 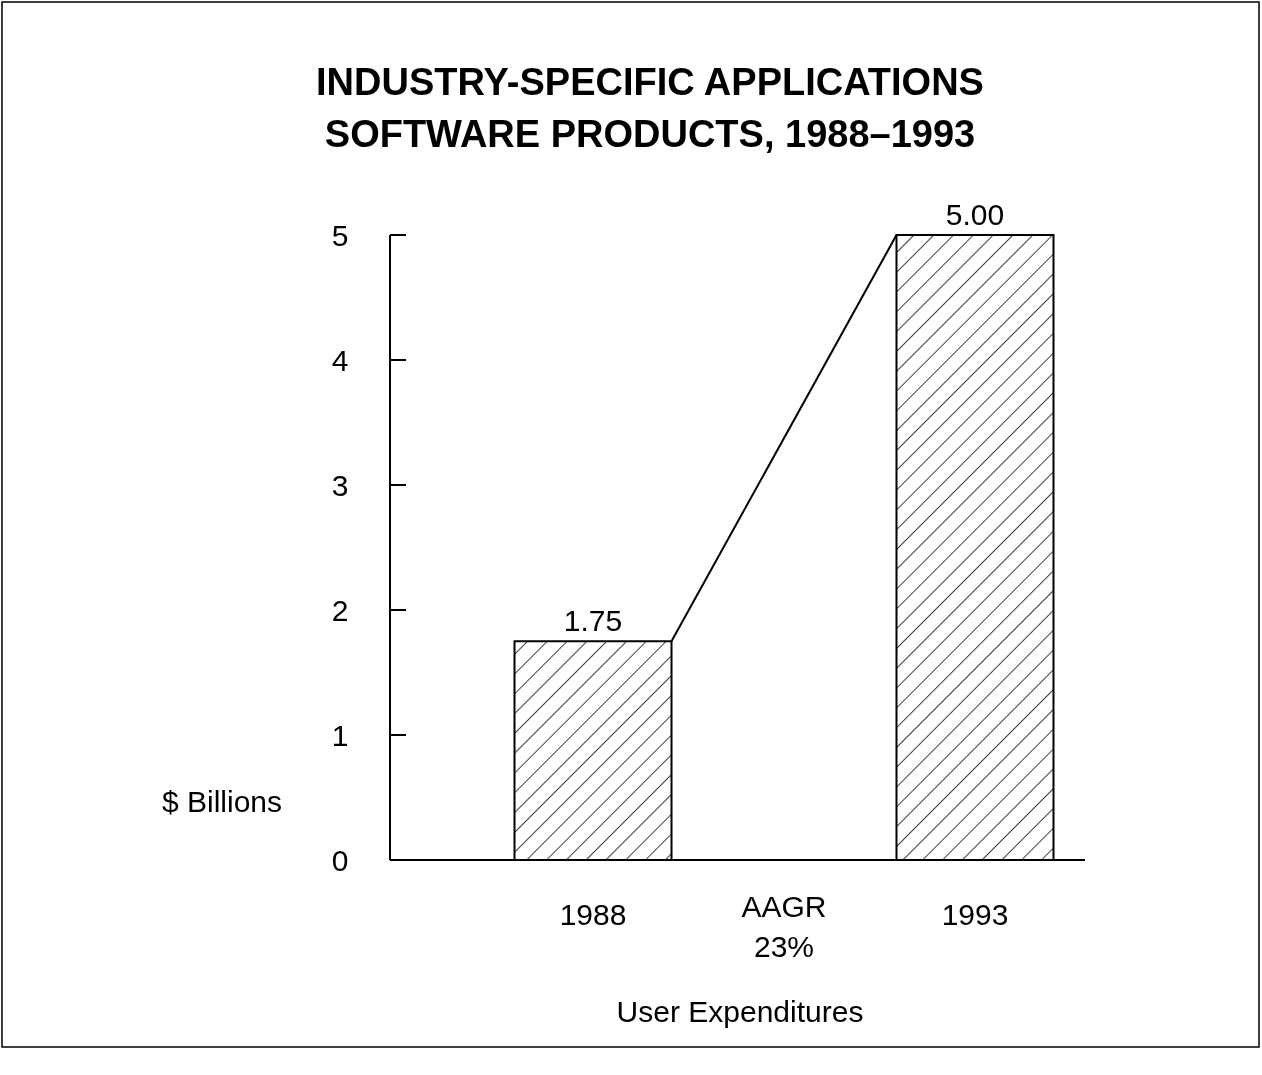 What do you see at coordinates (222, 801) in the screenshot?
I see `y-axis-title: $ Billions` at bounding box center [222, 801].